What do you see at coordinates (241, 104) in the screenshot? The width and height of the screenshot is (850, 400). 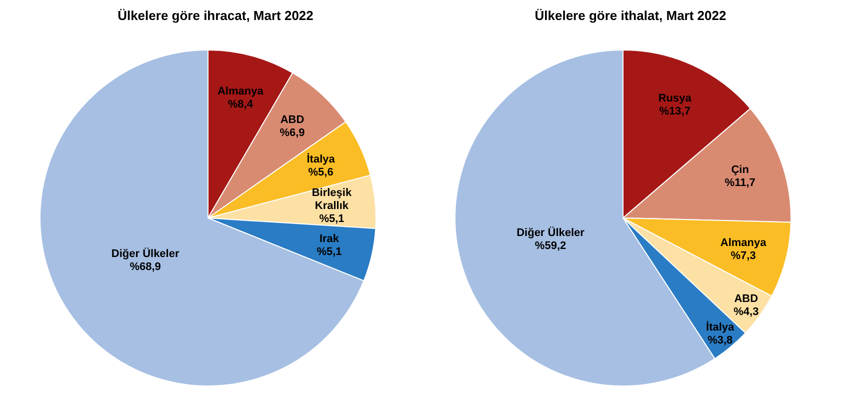 I see `data-label: %8,4` at bounding box center [241, 104].